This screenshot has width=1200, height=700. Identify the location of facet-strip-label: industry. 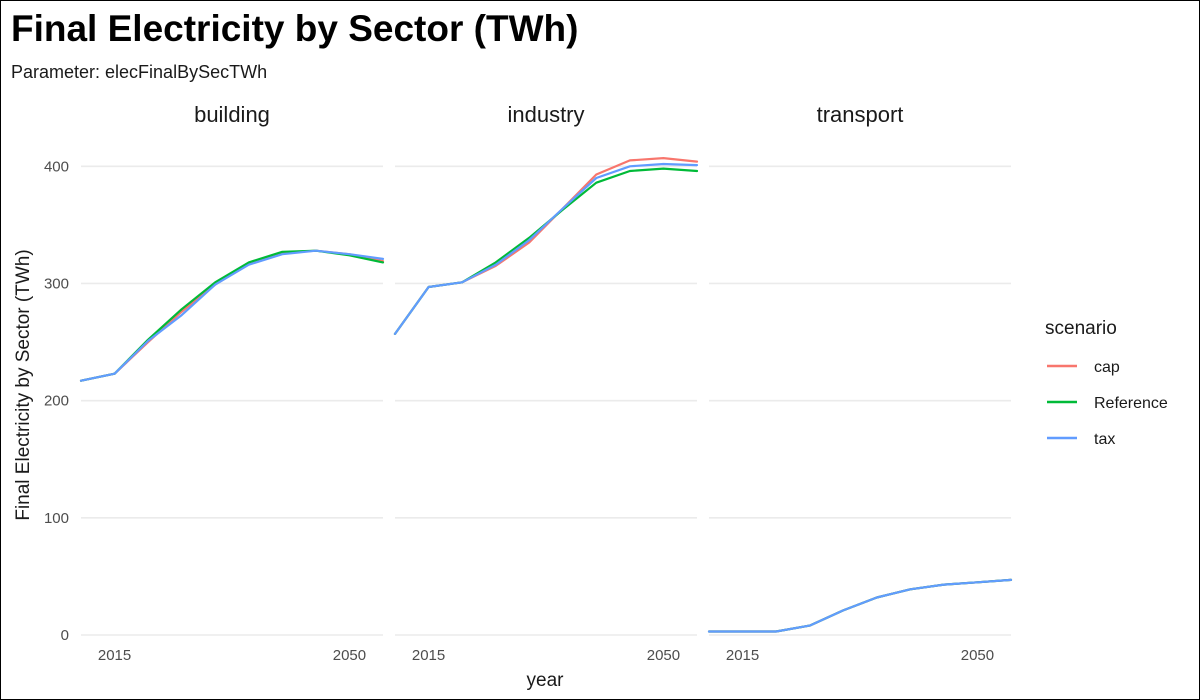
(545, 114).